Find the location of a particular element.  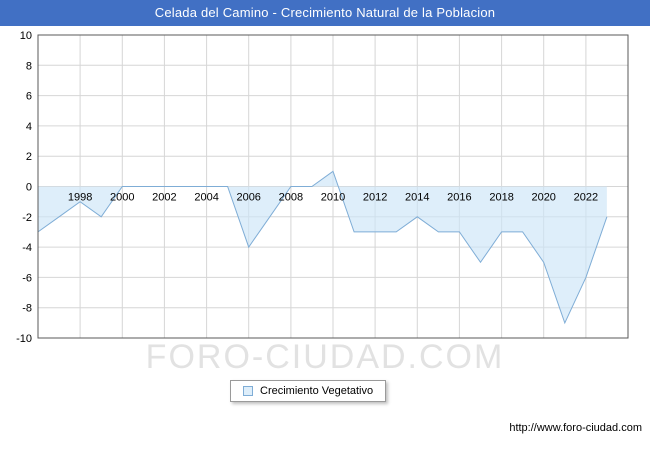

svg-text: 2002 is located at coordinates (164, 198).